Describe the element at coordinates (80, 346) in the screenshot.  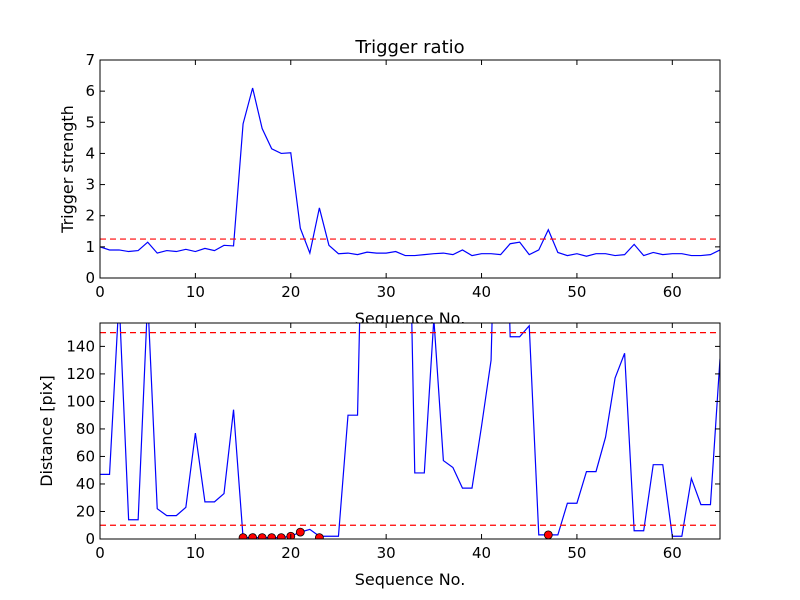
I see `y-tick-label: 140` at that location.